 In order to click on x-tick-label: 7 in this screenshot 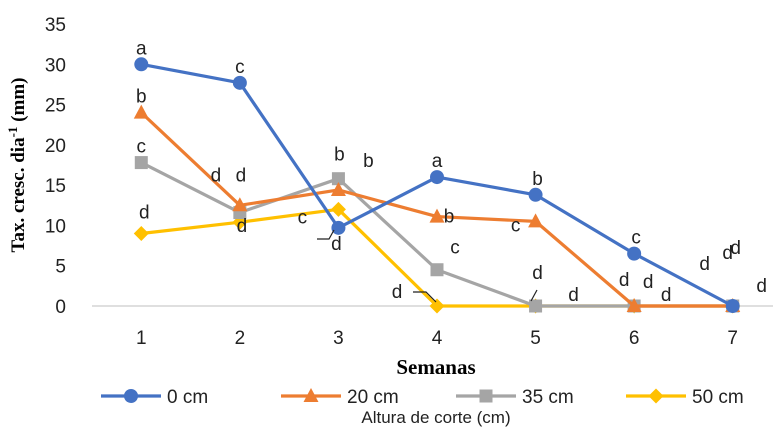, I will do `click(732, 338)`.